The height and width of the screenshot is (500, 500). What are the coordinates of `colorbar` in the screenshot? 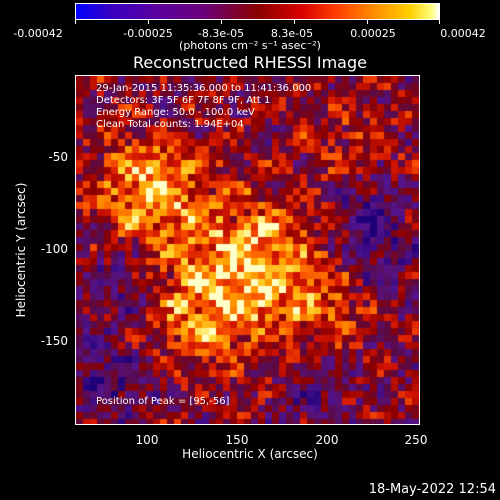 It's located at (257, 11).